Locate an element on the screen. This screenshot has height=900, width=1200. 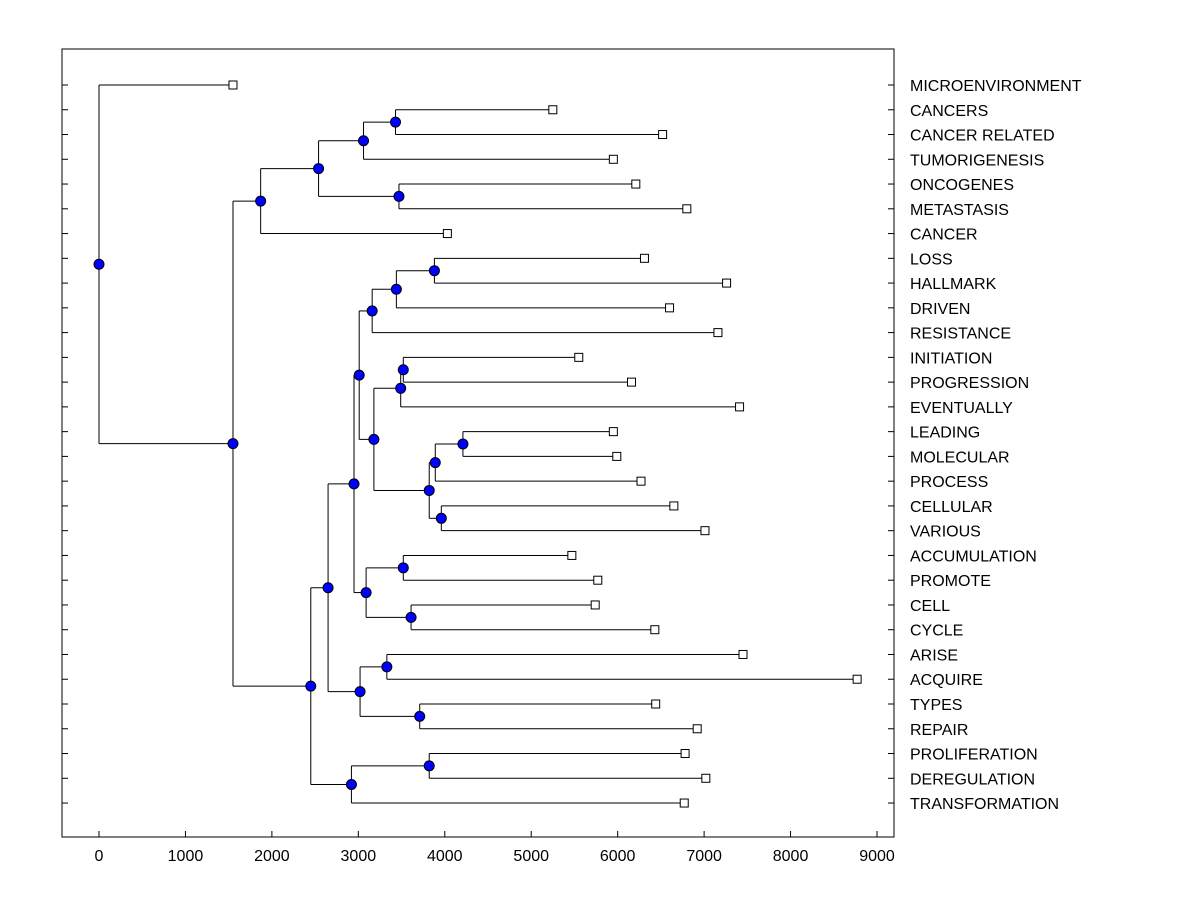
leaf-label: PROLIFERATION is located at coordinates (974, 755).